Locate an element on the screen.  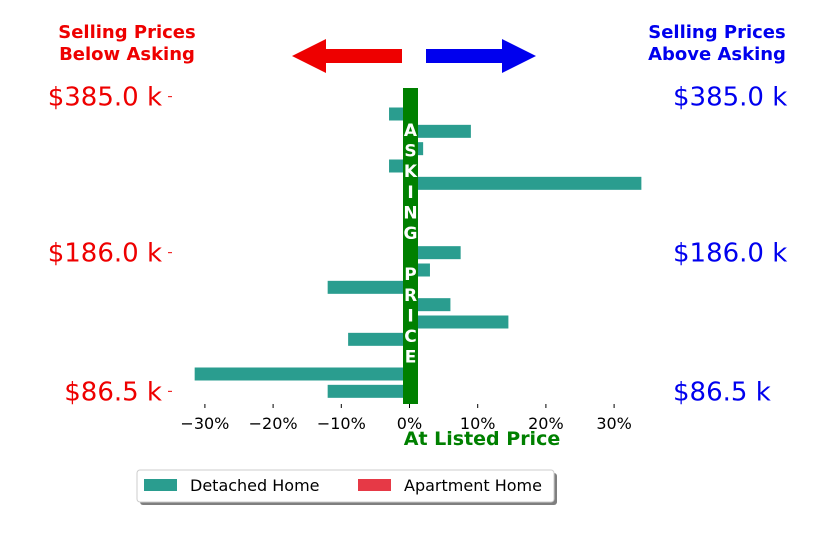
legend-swatch-detached-home is located at coordinates (160, 485).